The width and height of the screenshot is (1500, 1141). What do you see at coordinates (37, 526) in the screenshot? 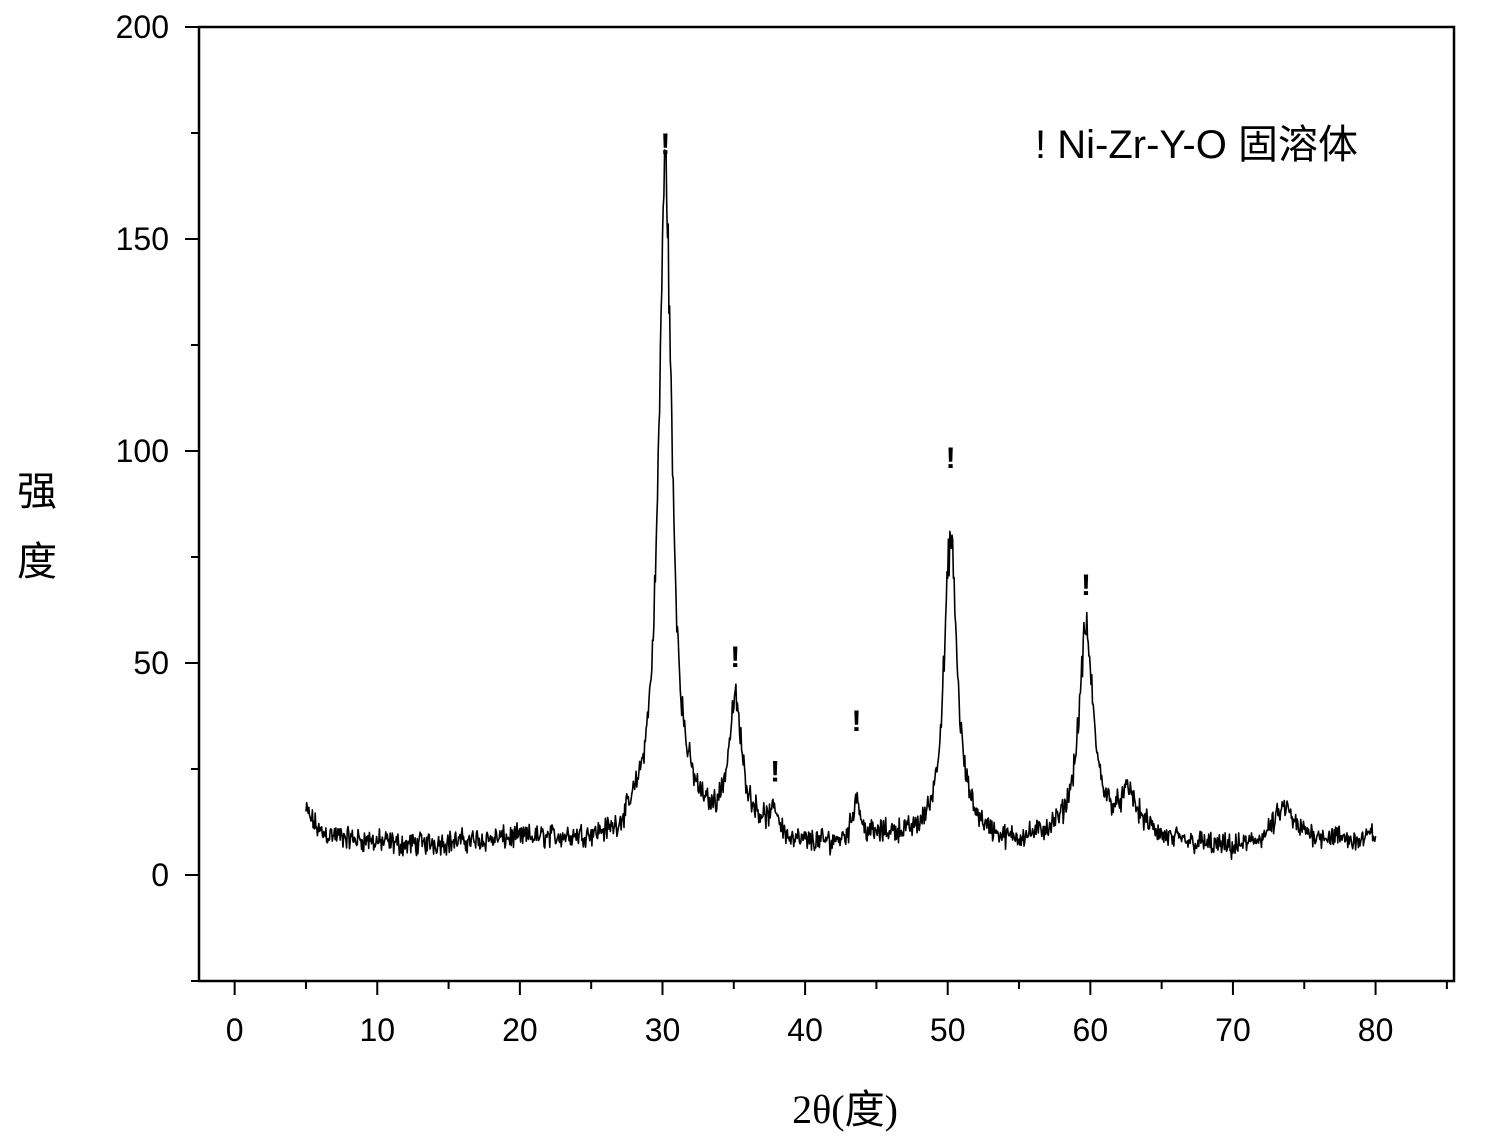
I see `y-axis-title: 强度` at bounding box center [37, 526].